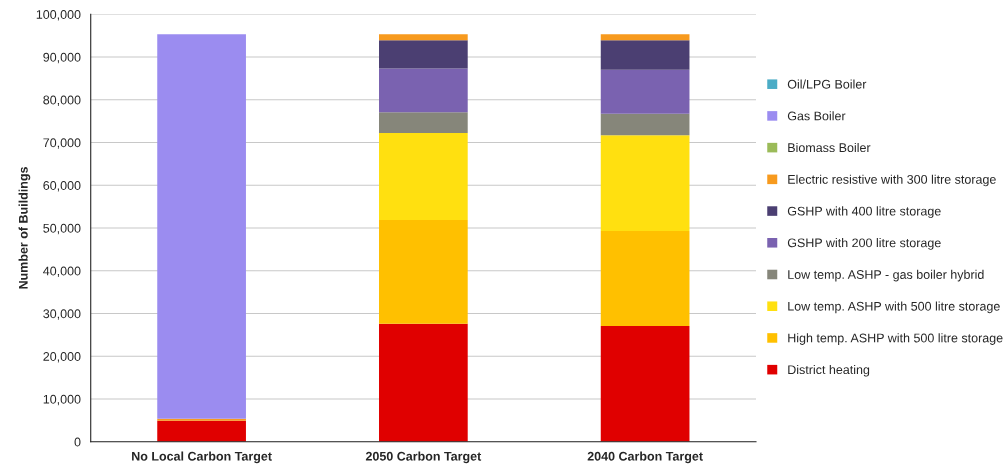 Image resolution: width=1008 pixels, height=475 pixels. Describe the element at coordinates (62, 229) in the screenshot. I see `y-tick-label: 50,000` at that location.